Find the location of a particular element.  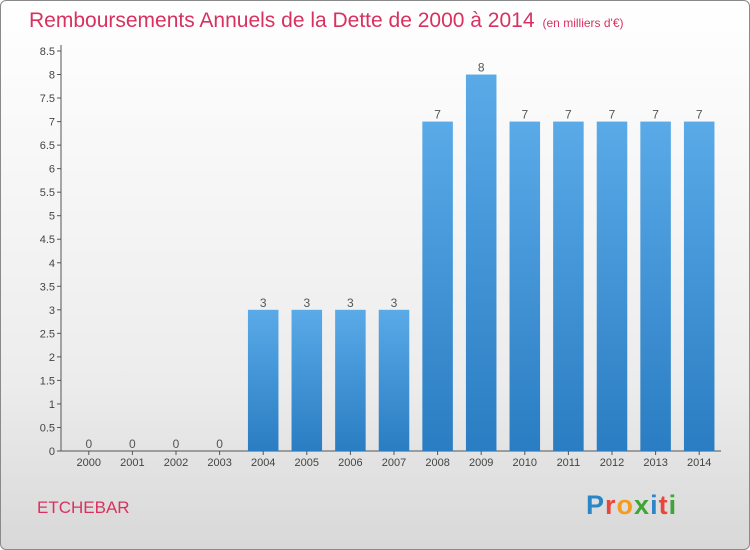

data-label-2011: 7 is located at coordinates (568, 115).